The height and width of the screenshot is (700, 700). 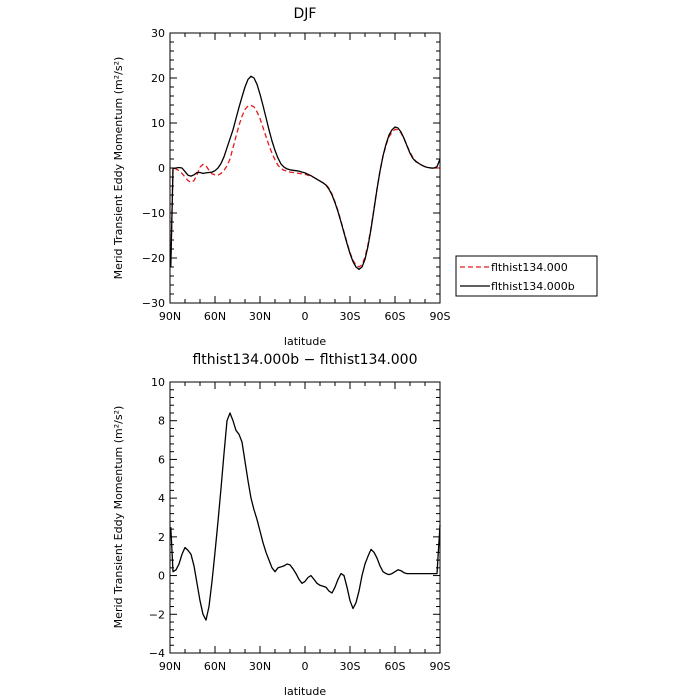 I want to click on chart-top-xtick-label: 60N, so click(x=215, y=316).